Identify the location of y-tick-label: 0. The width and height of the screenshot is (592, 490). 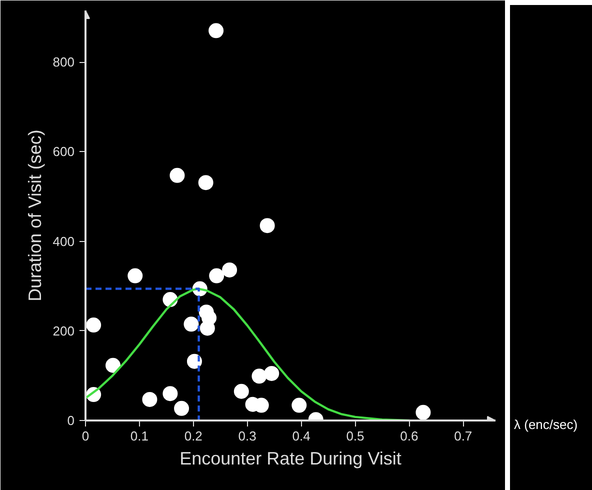
(71, 420).